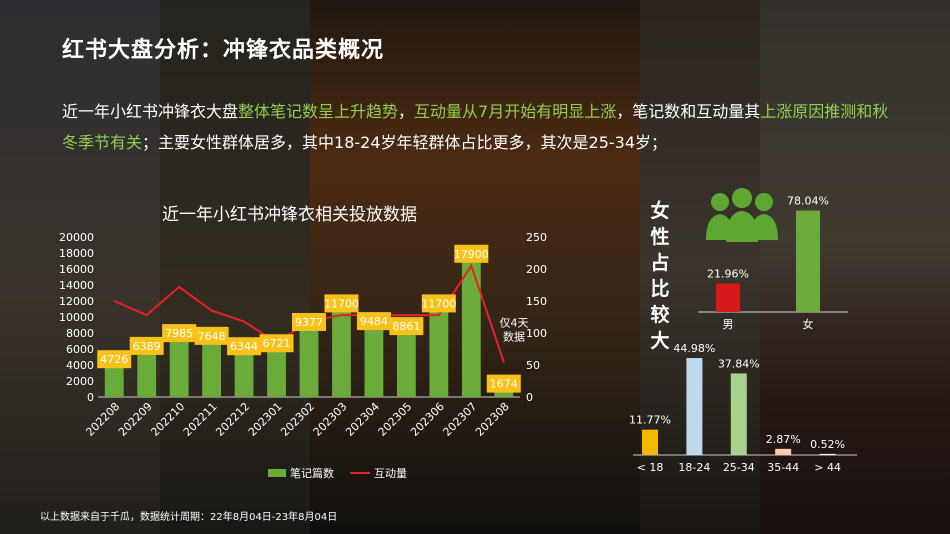  Describe the element at coordinates (783, 467) in the screenshot. I see `age-category-label: 35-44` at that location.